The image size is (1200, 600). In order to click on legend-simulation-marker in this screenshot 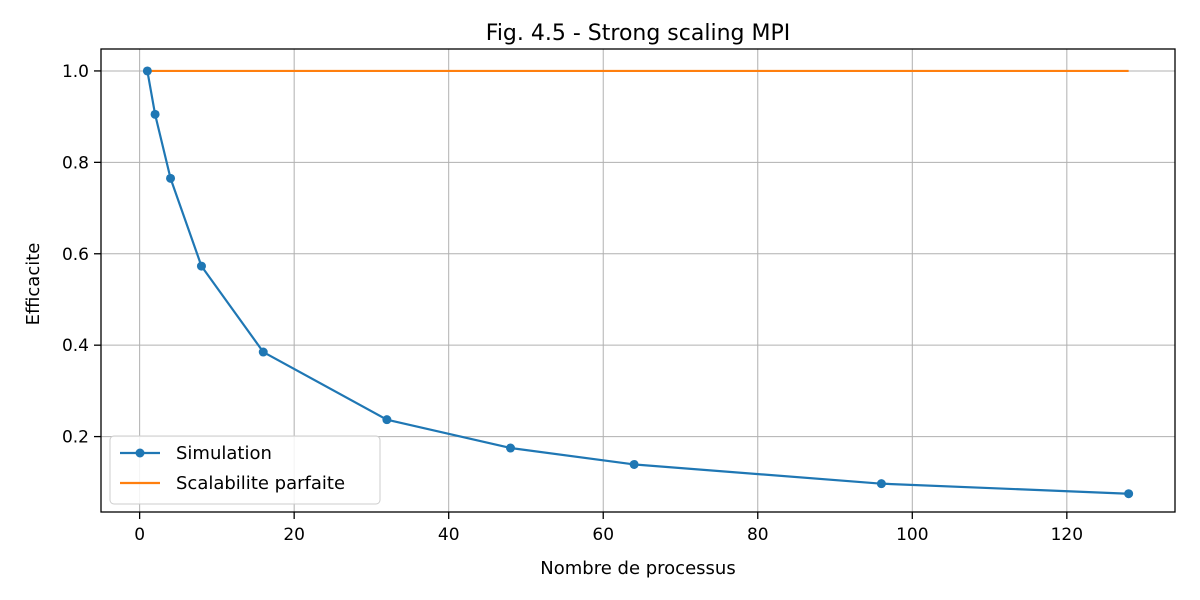, I will do `click(140, 453)`.